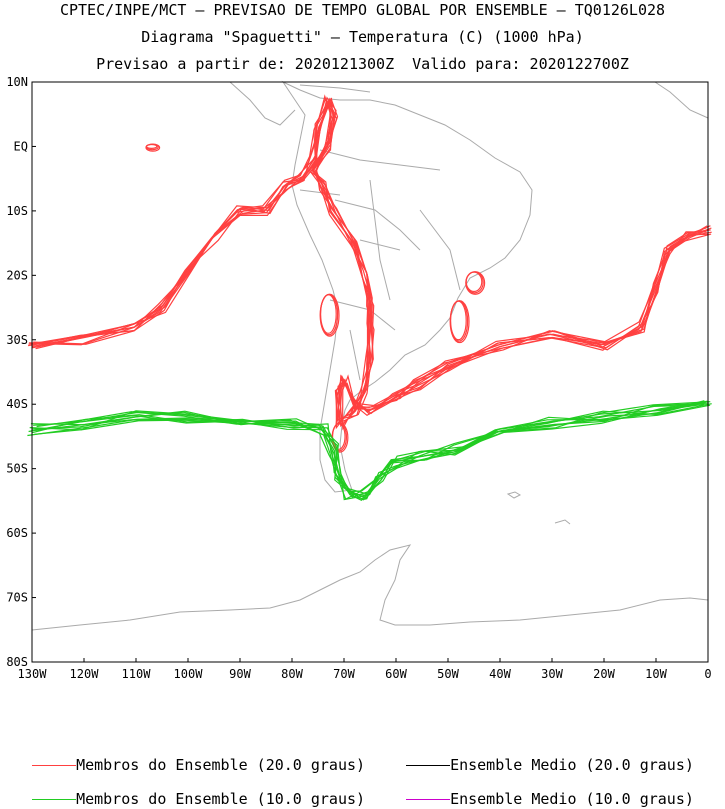 The width and height of the screenshot is (725, 809). I want to click on legend-swatch-red, so click(54, 765).